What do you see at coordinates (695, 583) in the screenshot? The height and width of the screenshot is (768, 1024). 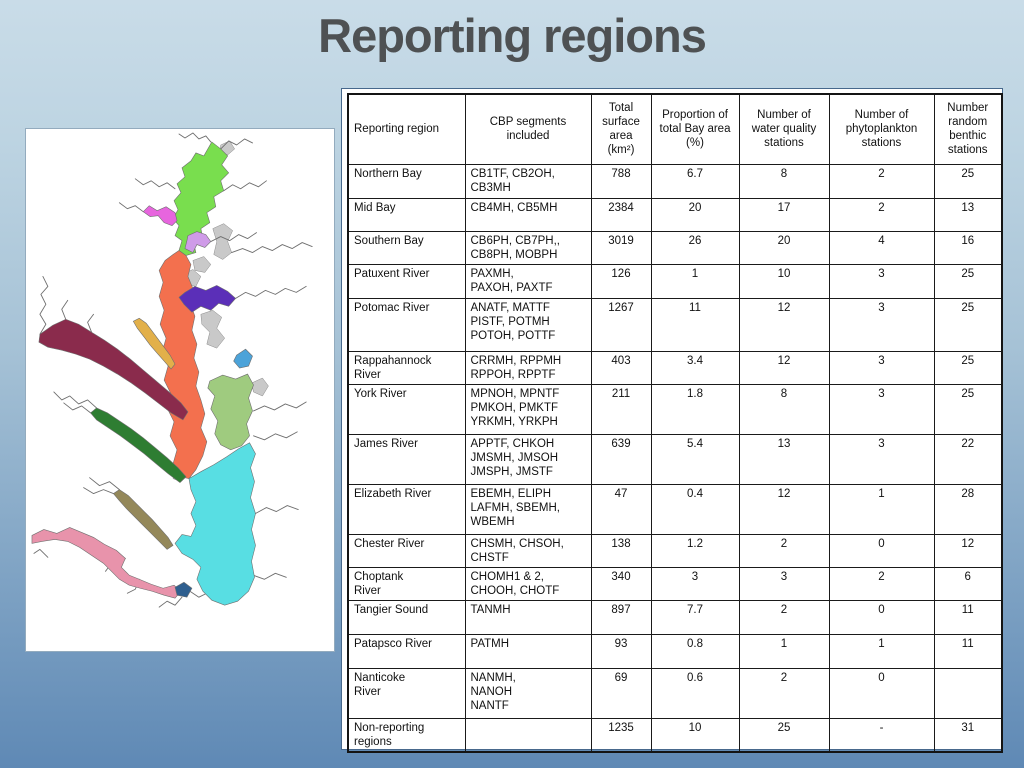 I see `cell-proportion: 3` at bounding box center [695, 583].